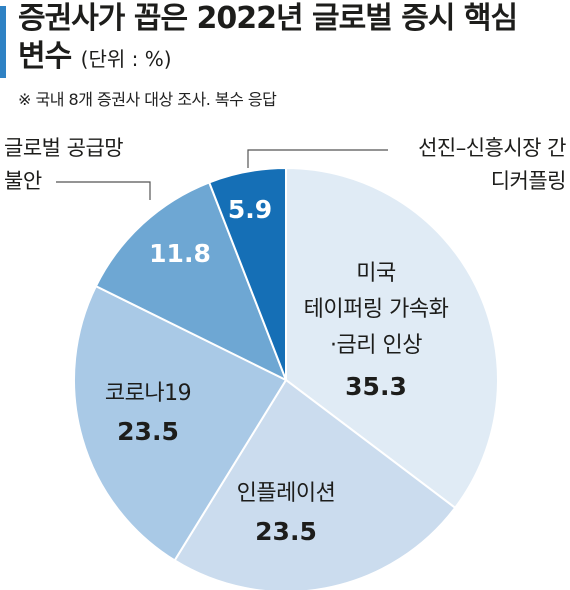 The width and height of the screenshot is (570, 590). Describe the element at coordinates (268, 18) in the screenshot. I see `title-line-1: 증권사가 꼽은 2022년 글로벌 증시 핵심` at that location.